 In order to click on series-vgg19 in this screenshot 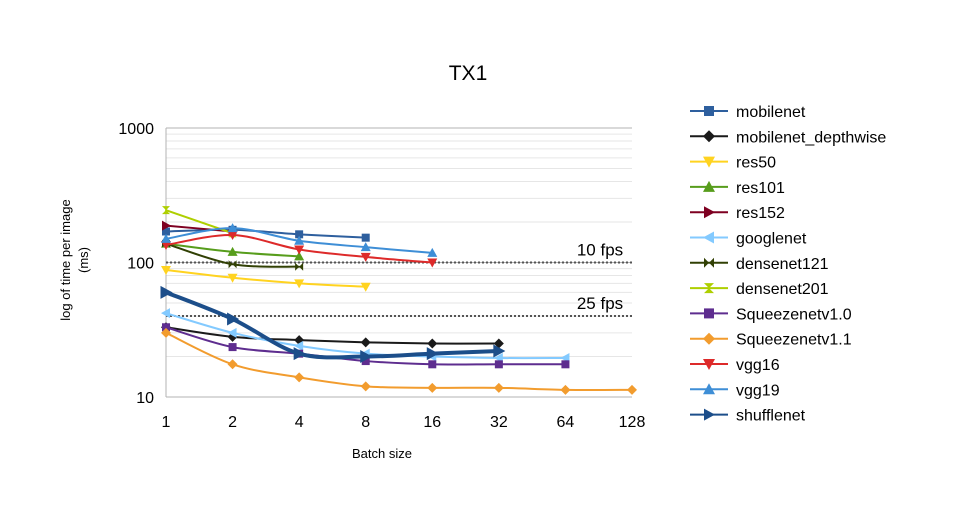, I will do `click(299, 240)`.